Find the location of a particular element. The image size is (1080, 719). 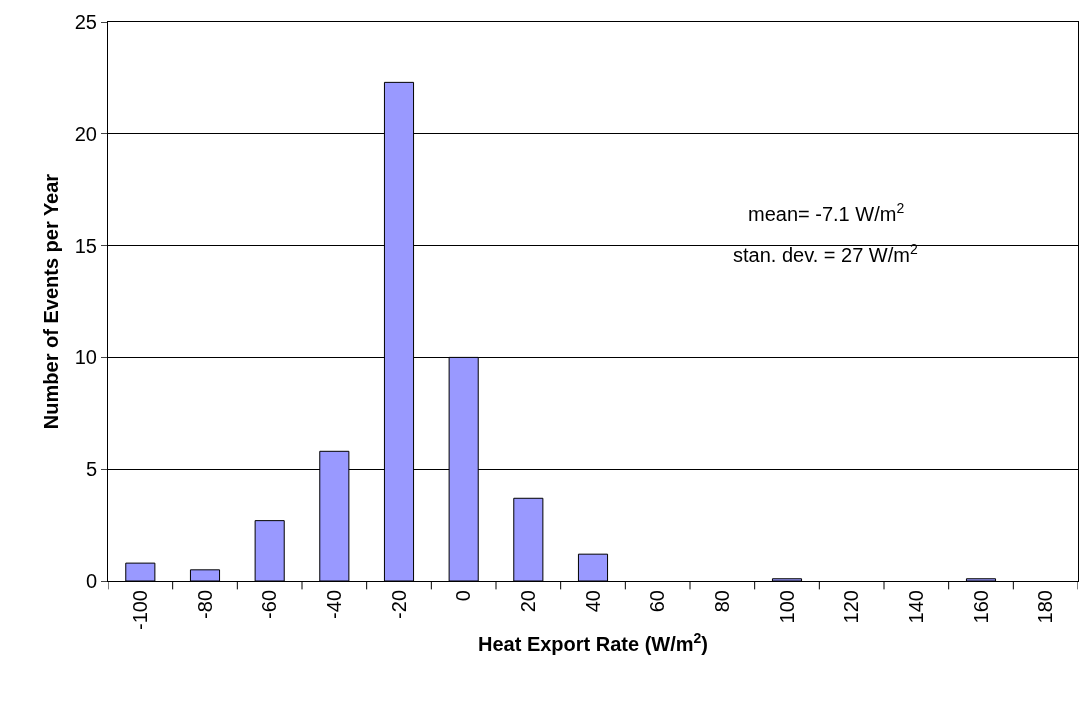

x-tick-label: -80 is located at coordinates (204, 604).